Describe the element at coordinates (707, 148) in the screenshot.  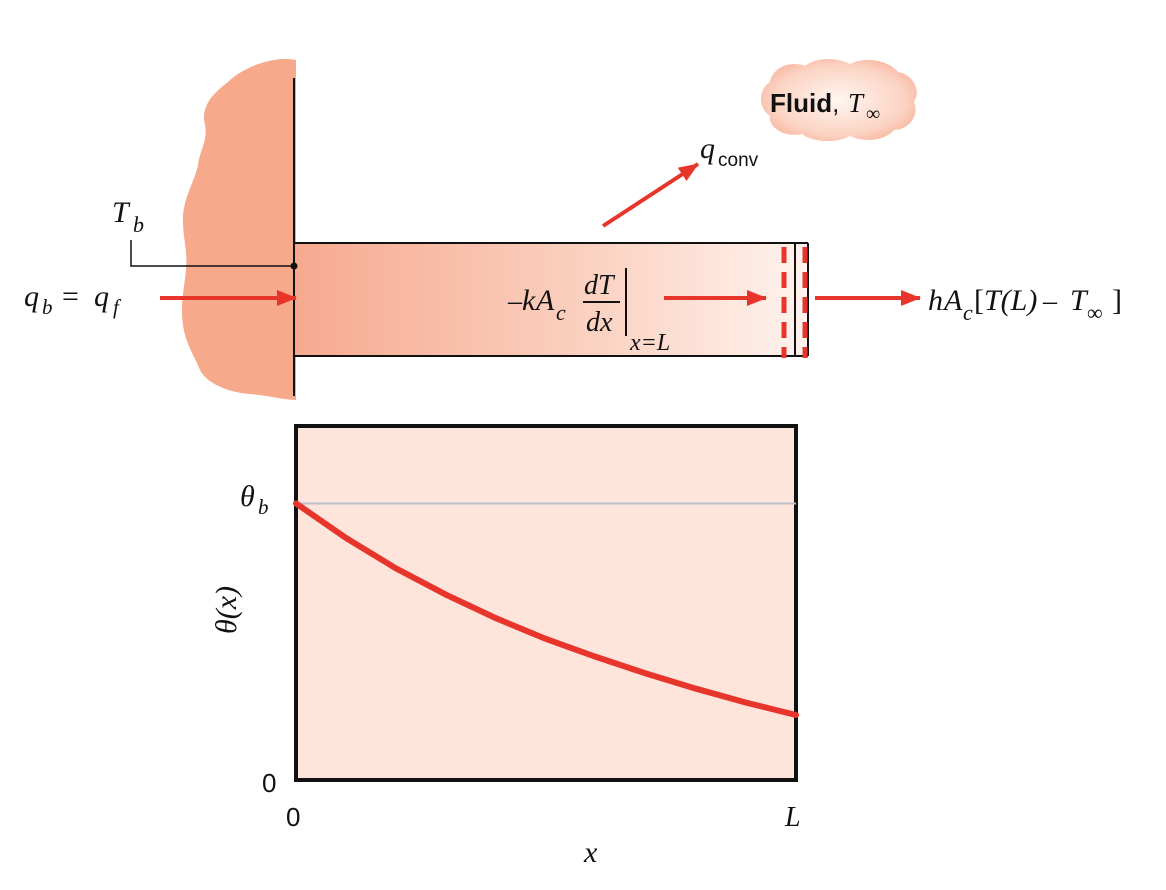
I see `q-conv-q: q` at that location.